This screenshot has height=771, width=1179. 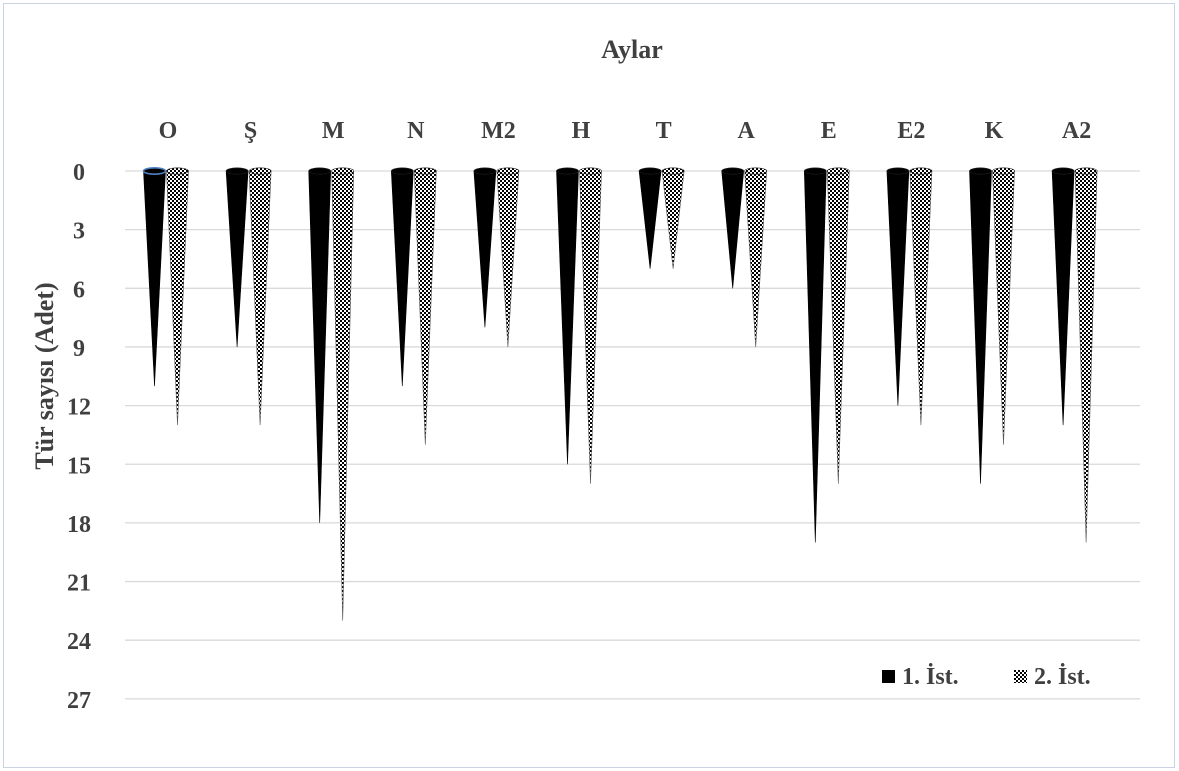 What do you see at coordinates (79, 408) in the screenshot?
I see `y-tick-label: 12` at bounding box center [79, 408].